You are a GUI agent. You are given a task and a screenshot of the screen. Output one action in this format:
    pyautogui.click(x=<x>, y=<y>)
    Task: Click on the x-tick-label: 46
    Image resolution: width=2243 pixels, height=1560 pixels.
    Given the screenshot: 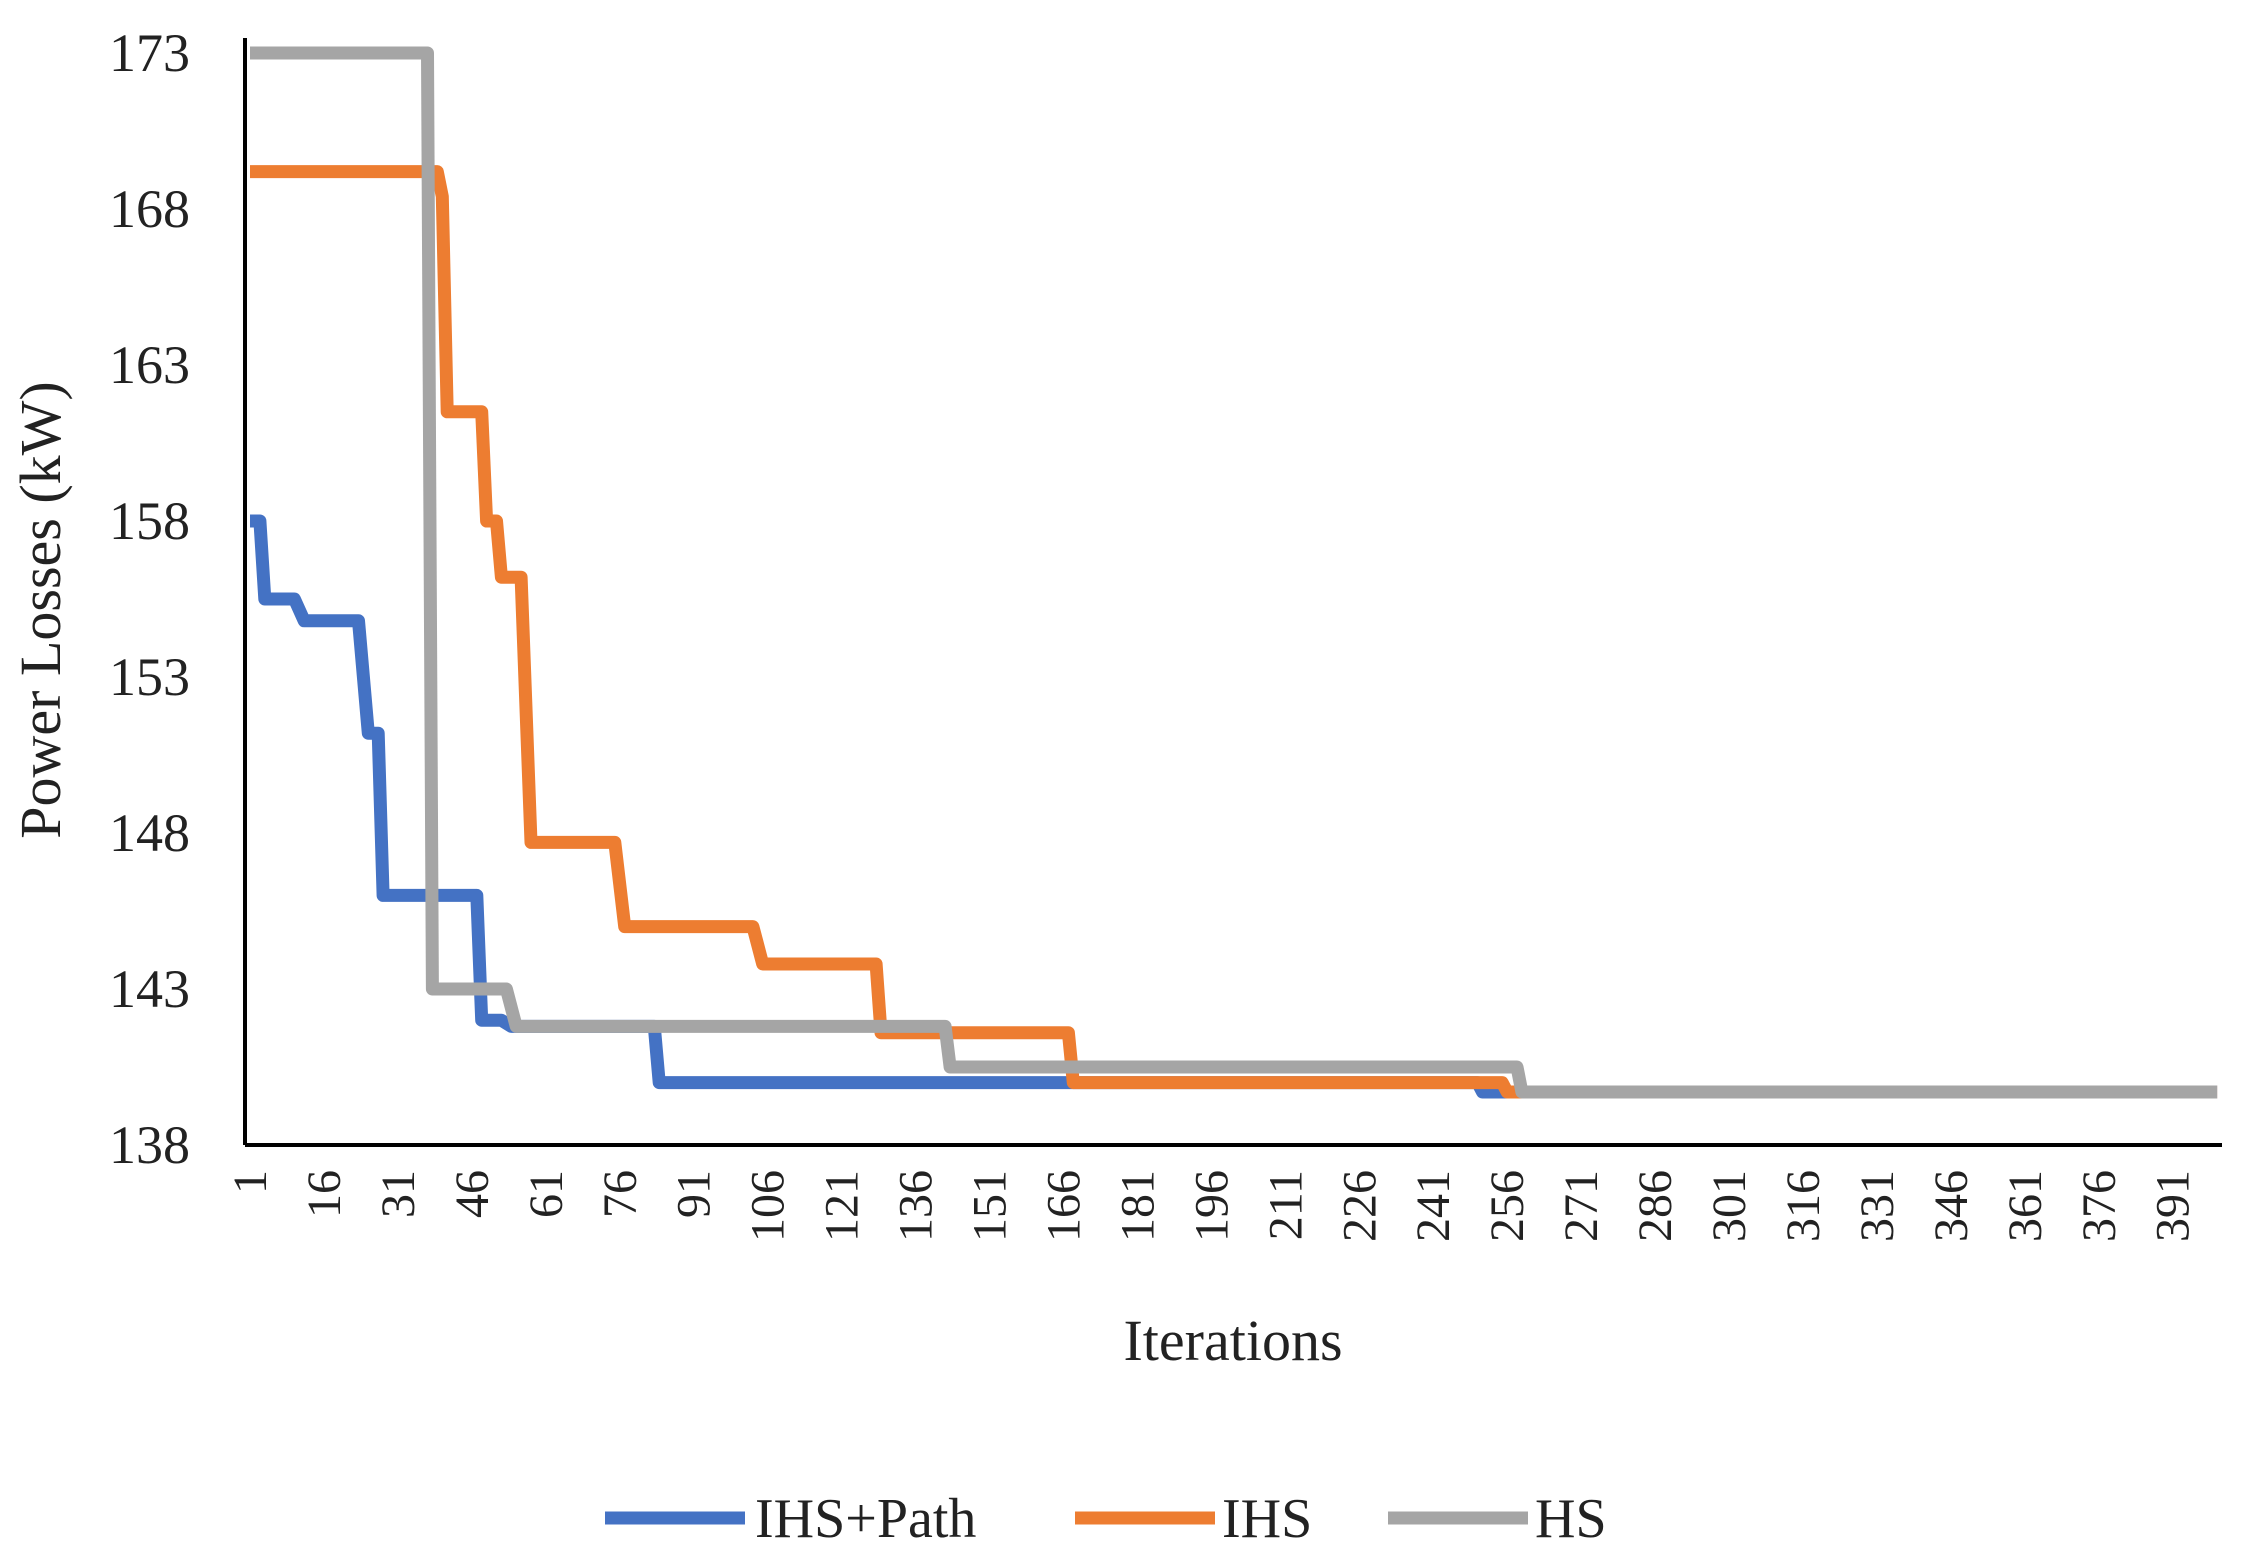 What is the action you would take?
    pyautogui.click(x=472, y=1194)
    